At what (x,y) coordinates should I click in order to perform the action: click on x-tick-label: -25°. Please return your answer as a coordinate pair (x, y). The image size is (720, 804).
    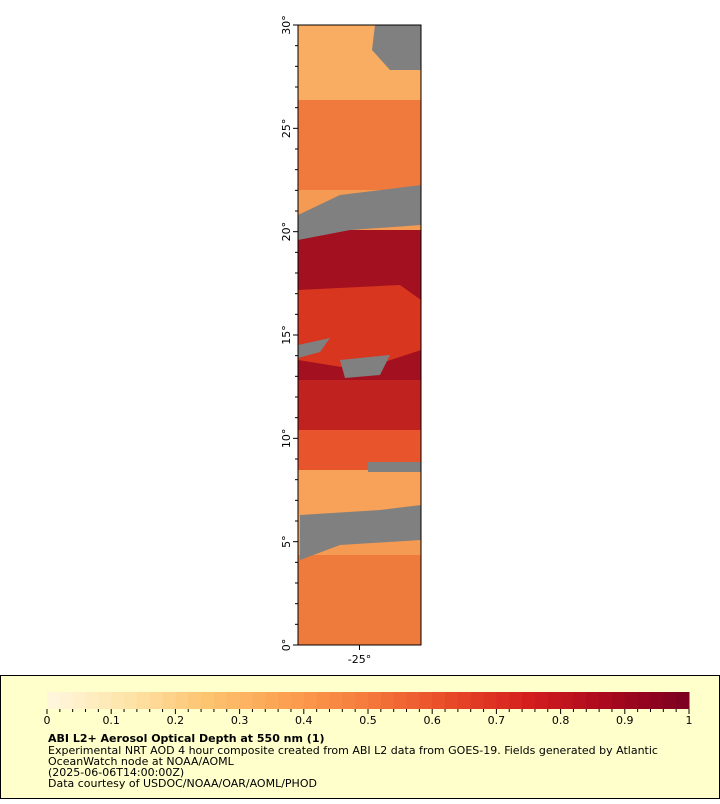
    Looking at the image, I should click on (359, 659).